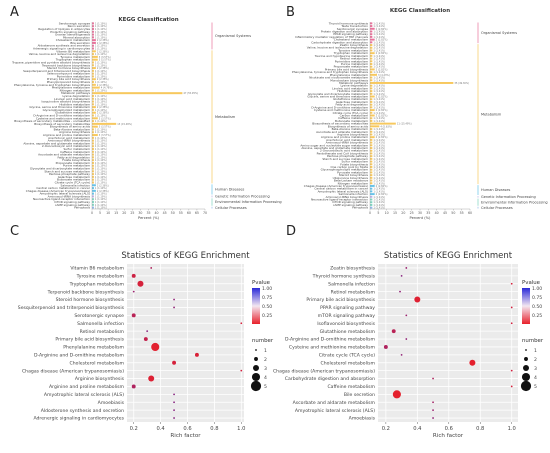 The image size is (550, 453). I want to click on category-label: Biosynthesis of amino acids, so click(70, 127).